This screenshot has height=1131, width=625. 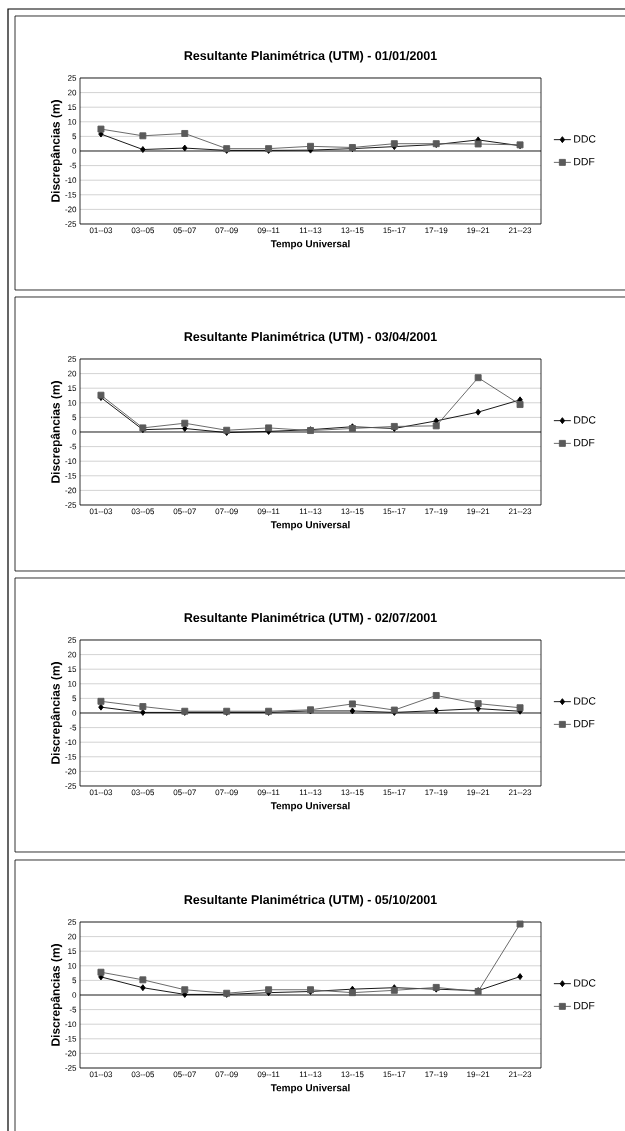 I want to click on chart-title: Resultante Planimétrica (UTM) - 05/10/2001, so click(x=310, y=900).